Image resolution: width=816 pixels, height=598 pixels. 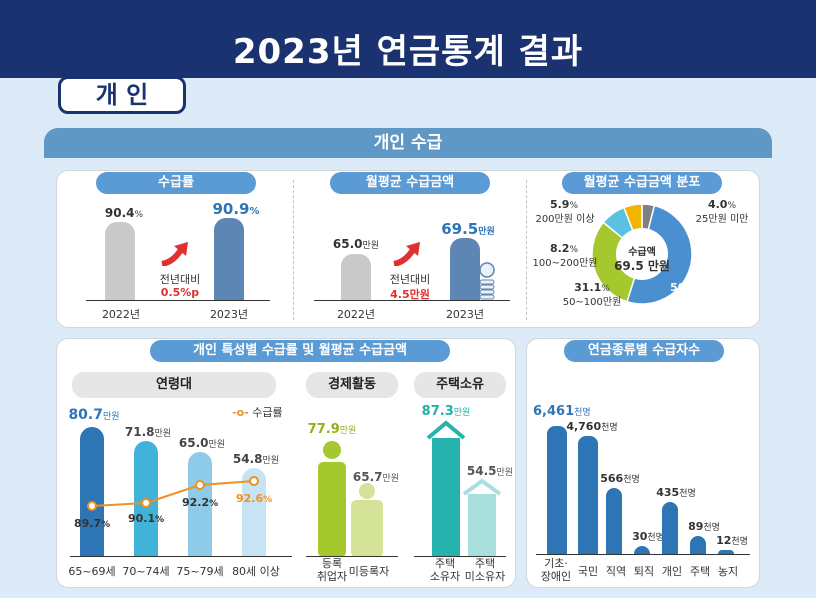 I want to click on pie-label-100-200-range: 100~200만원, so click(x=565, y=263).